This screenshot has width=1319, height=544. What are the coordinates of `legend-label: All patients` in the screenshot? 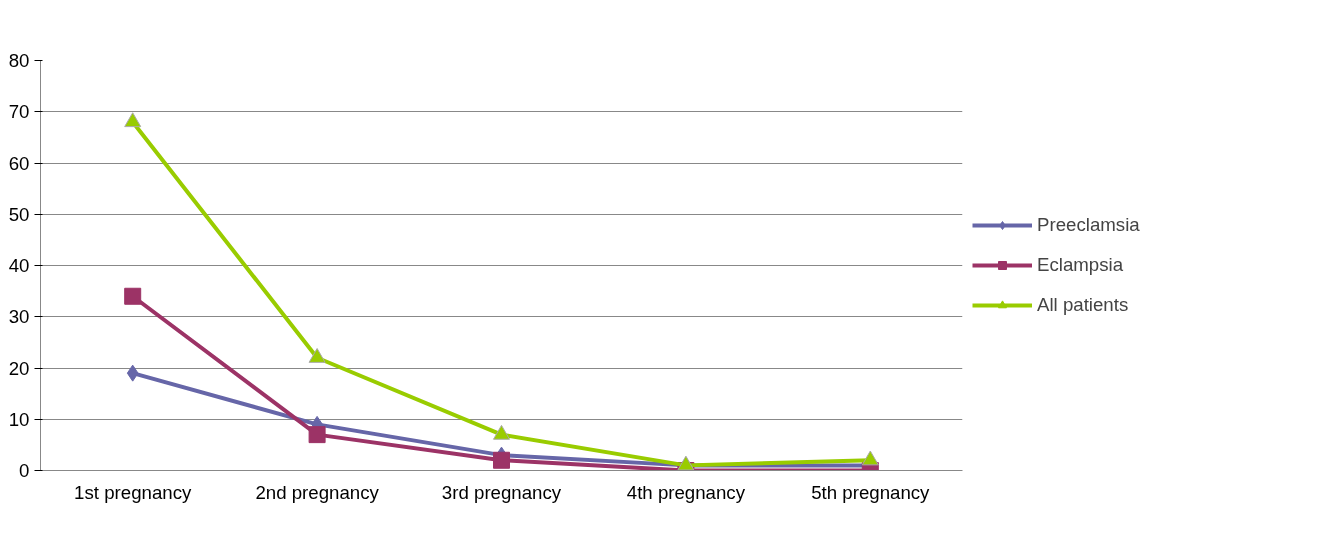 It's located at (1083, 305).